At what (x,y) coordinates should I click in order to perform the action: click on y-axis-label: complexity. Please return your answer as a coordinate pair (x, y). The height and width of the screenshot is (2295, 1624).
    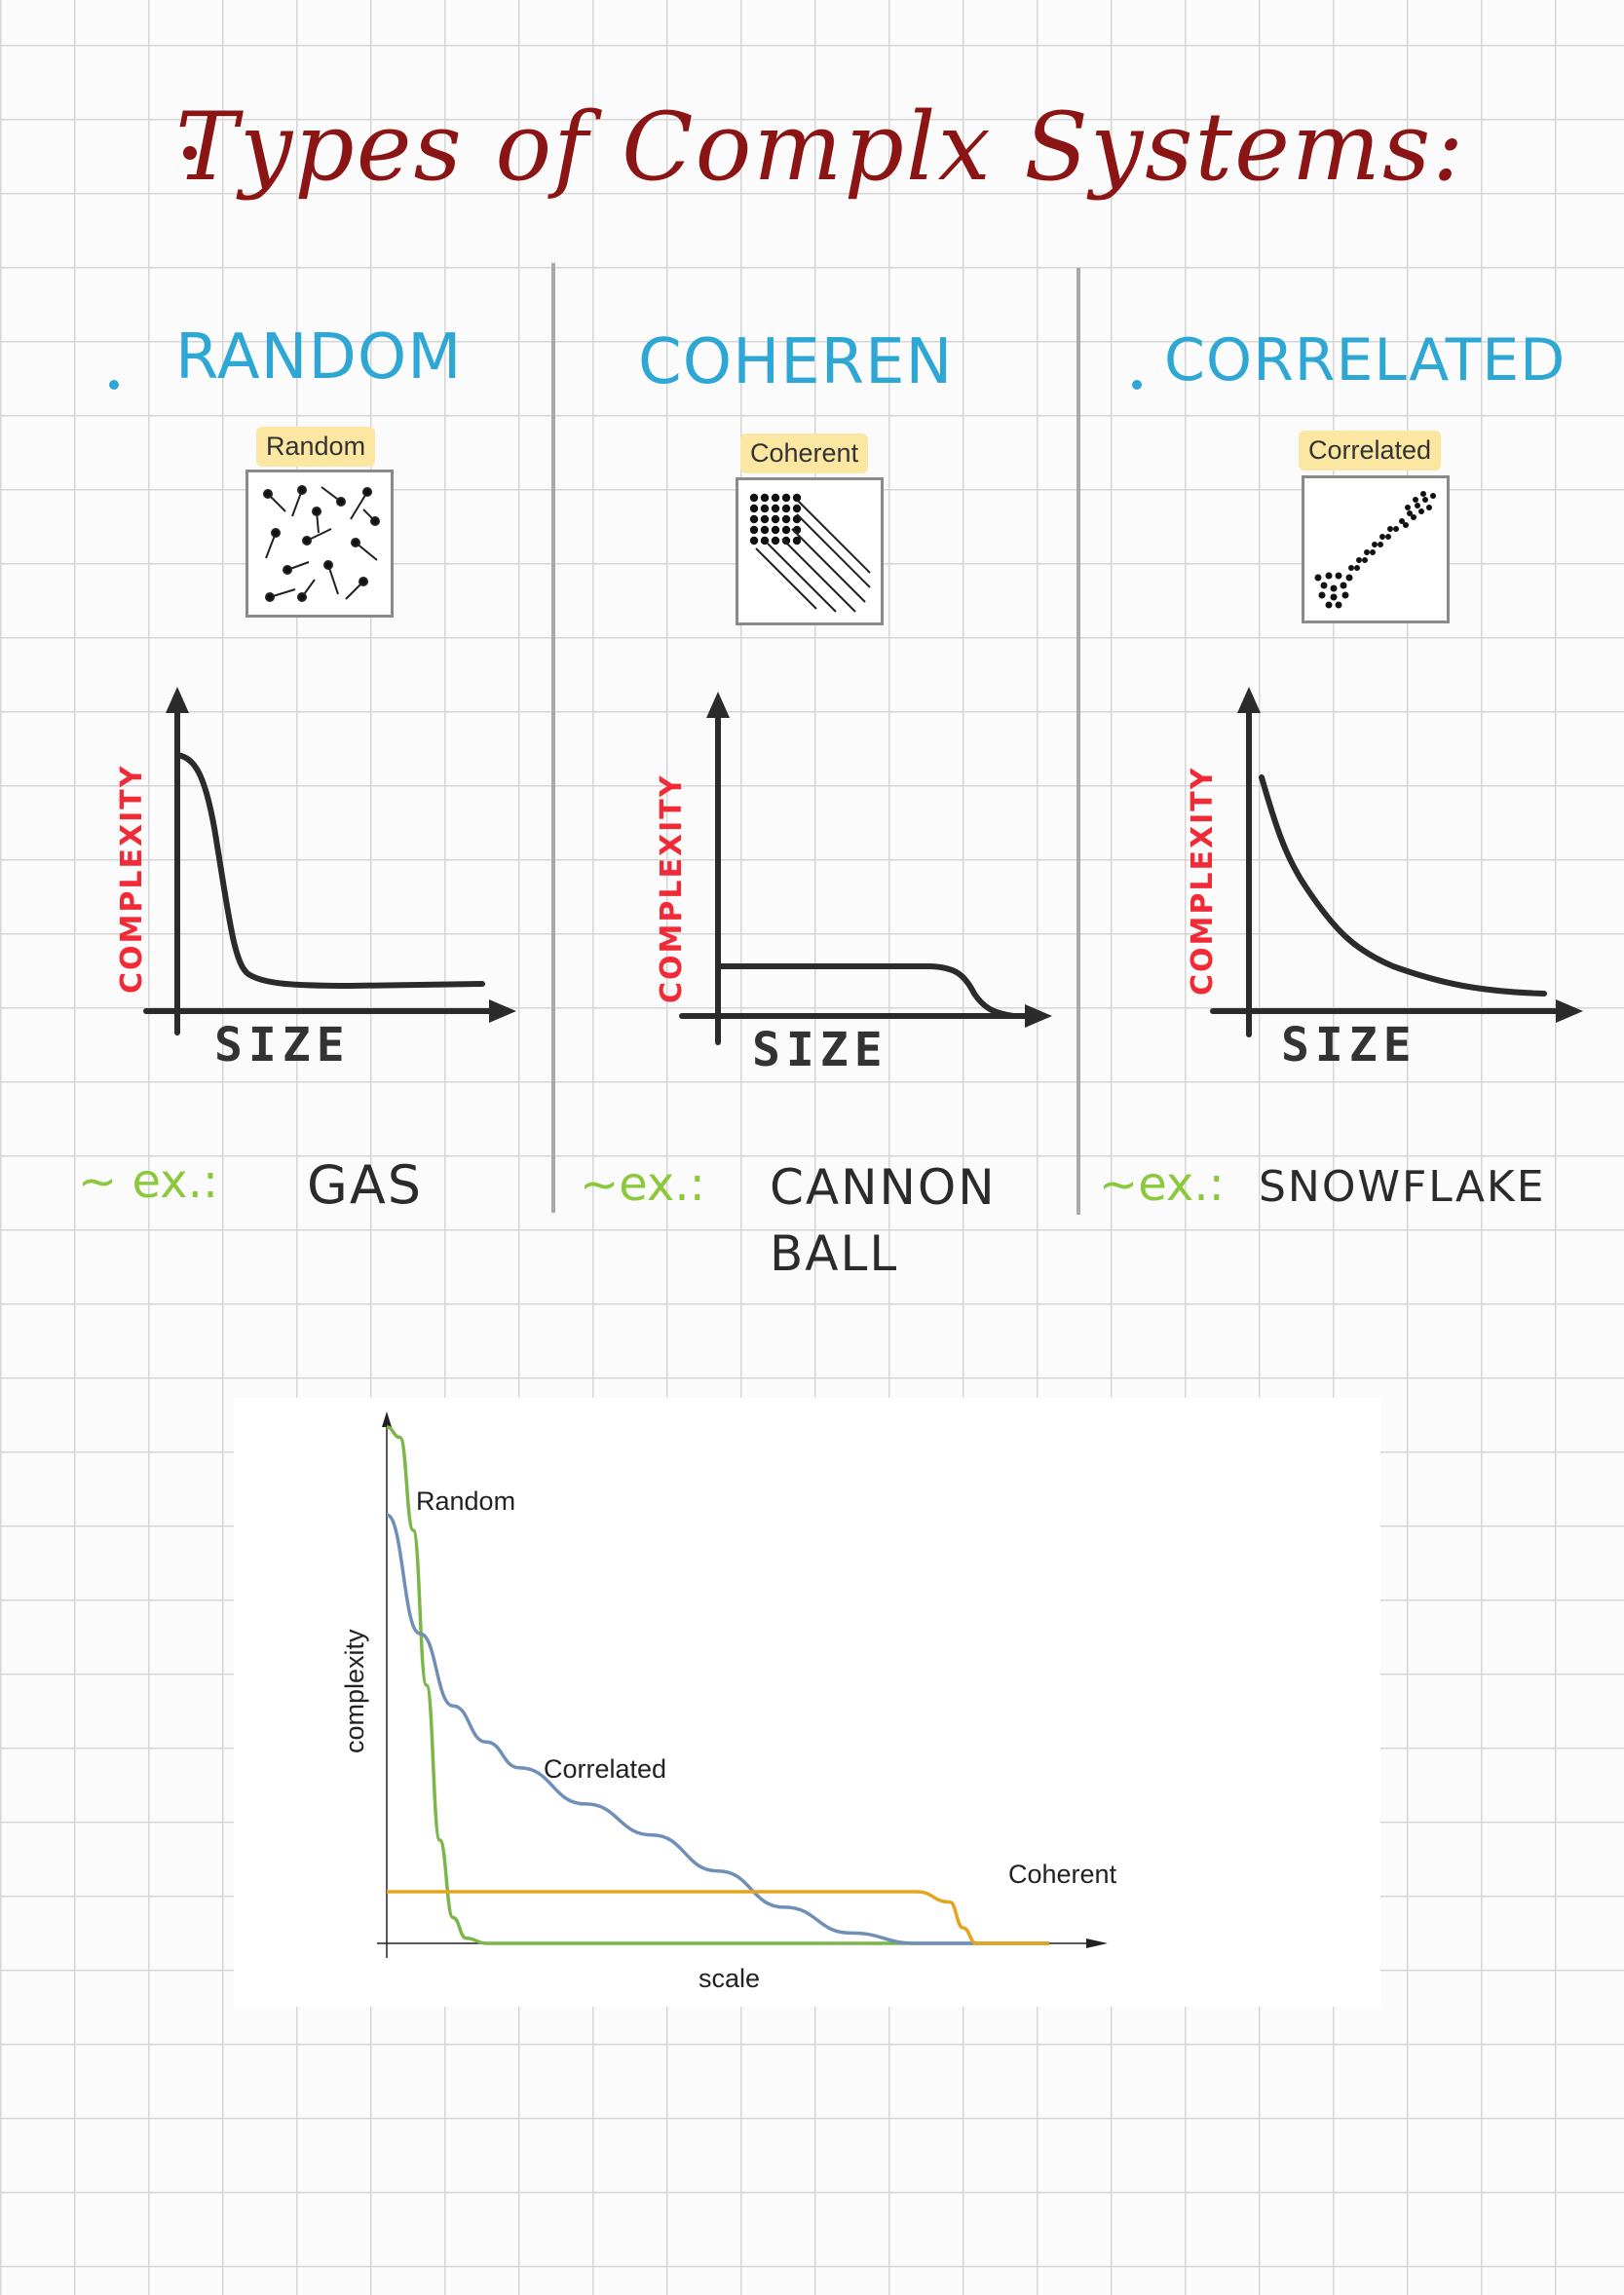
    Looking at the image, I should click on (354, 1691).